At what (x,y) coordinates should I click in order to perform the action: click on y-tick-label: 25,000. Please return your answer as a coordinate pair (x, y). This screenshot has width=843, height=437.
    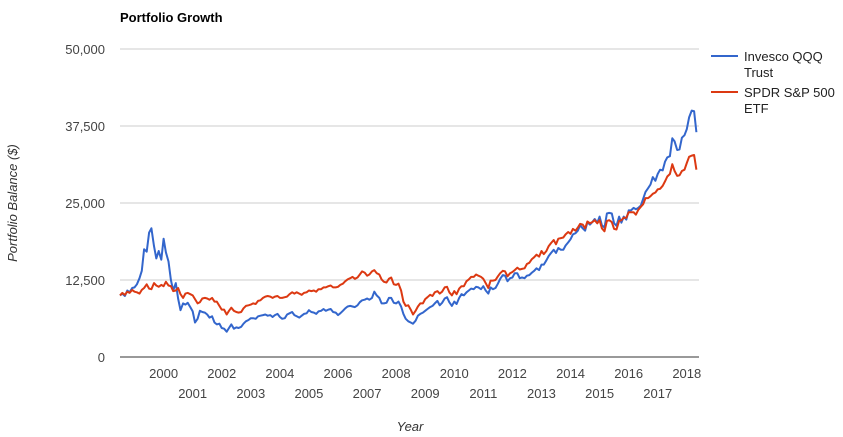
    Looking at the image, I should click on (85, 203).